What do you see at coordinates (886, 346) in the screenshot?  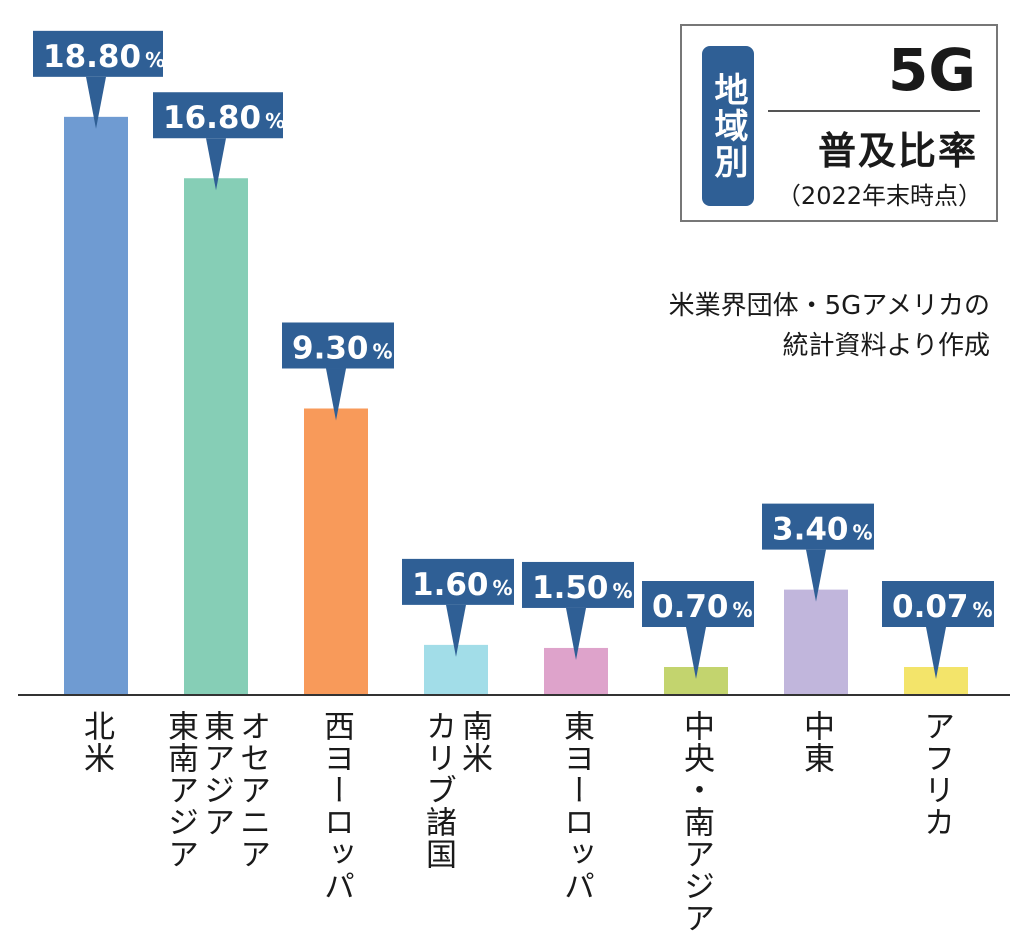 I see `source-line-2: 統計資料より作成` at bounding box center [886, 346].